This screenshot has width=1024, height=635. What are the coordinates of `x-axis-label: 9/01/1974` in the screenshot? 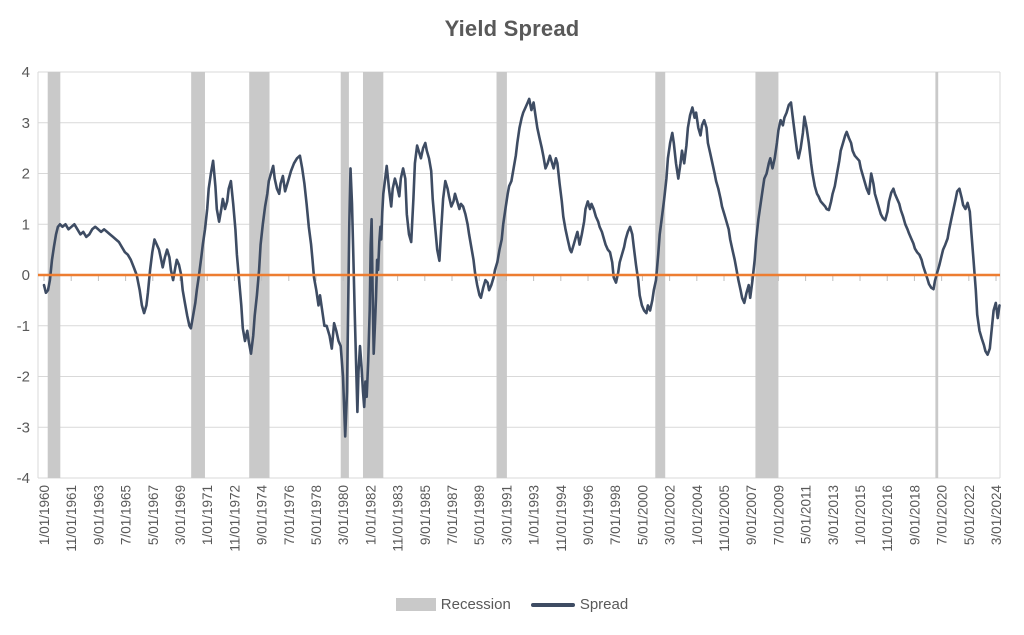 It's located at (262, 515).